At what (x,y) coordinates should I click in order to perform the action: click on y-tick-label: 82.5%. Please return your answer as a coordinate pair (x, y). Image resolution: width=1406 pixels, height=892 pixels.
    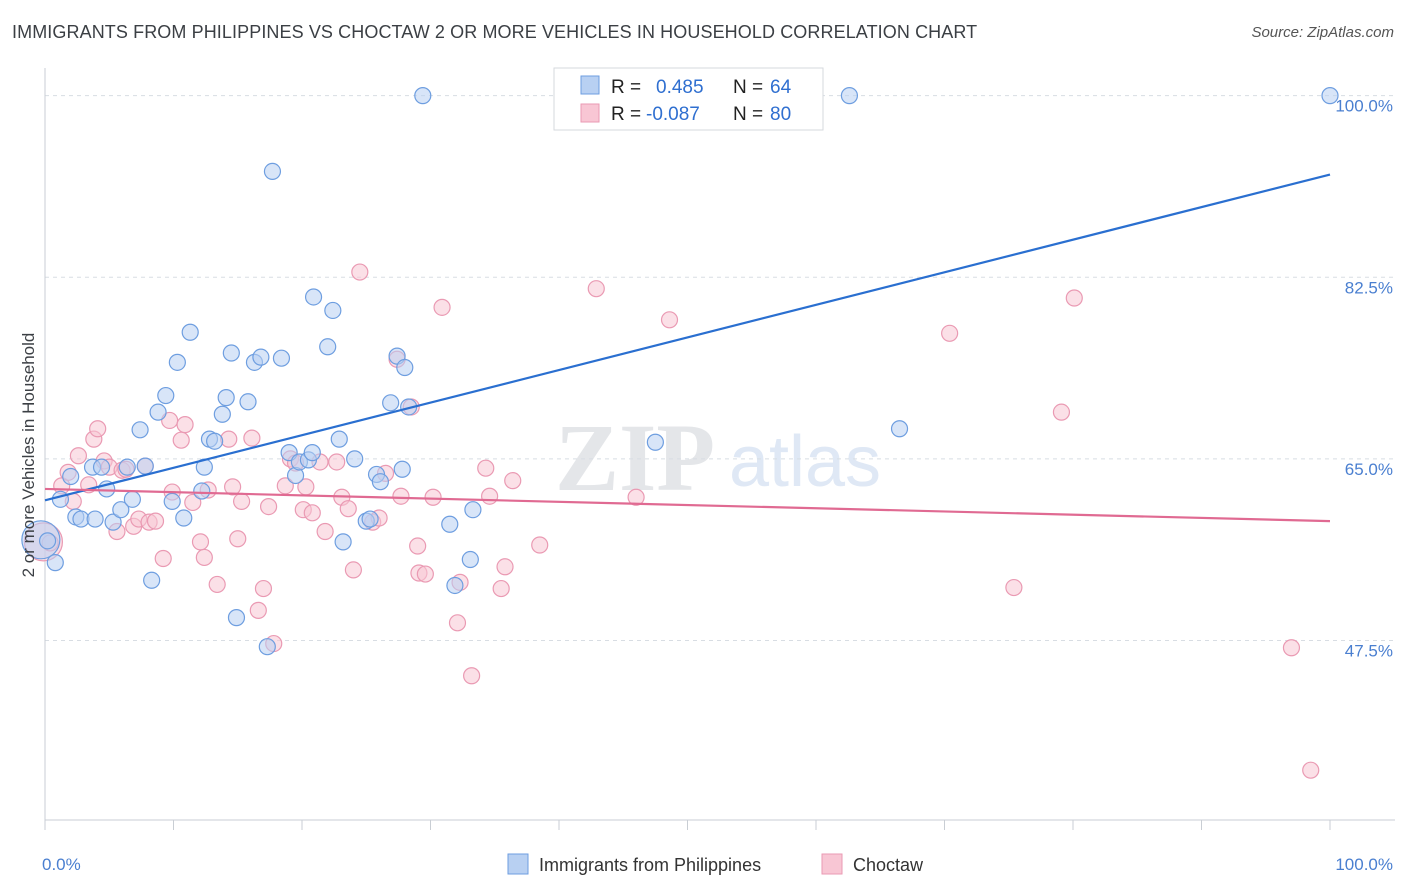
    Looking at the image, I should click on (1369, 287).